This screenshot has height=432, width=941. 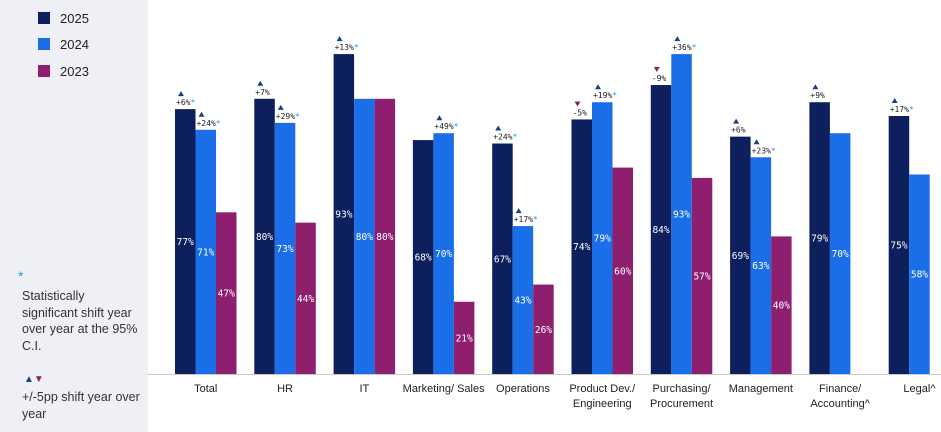 I want to click on change-label-7-1: +23%*, so click(x=764, y=150).